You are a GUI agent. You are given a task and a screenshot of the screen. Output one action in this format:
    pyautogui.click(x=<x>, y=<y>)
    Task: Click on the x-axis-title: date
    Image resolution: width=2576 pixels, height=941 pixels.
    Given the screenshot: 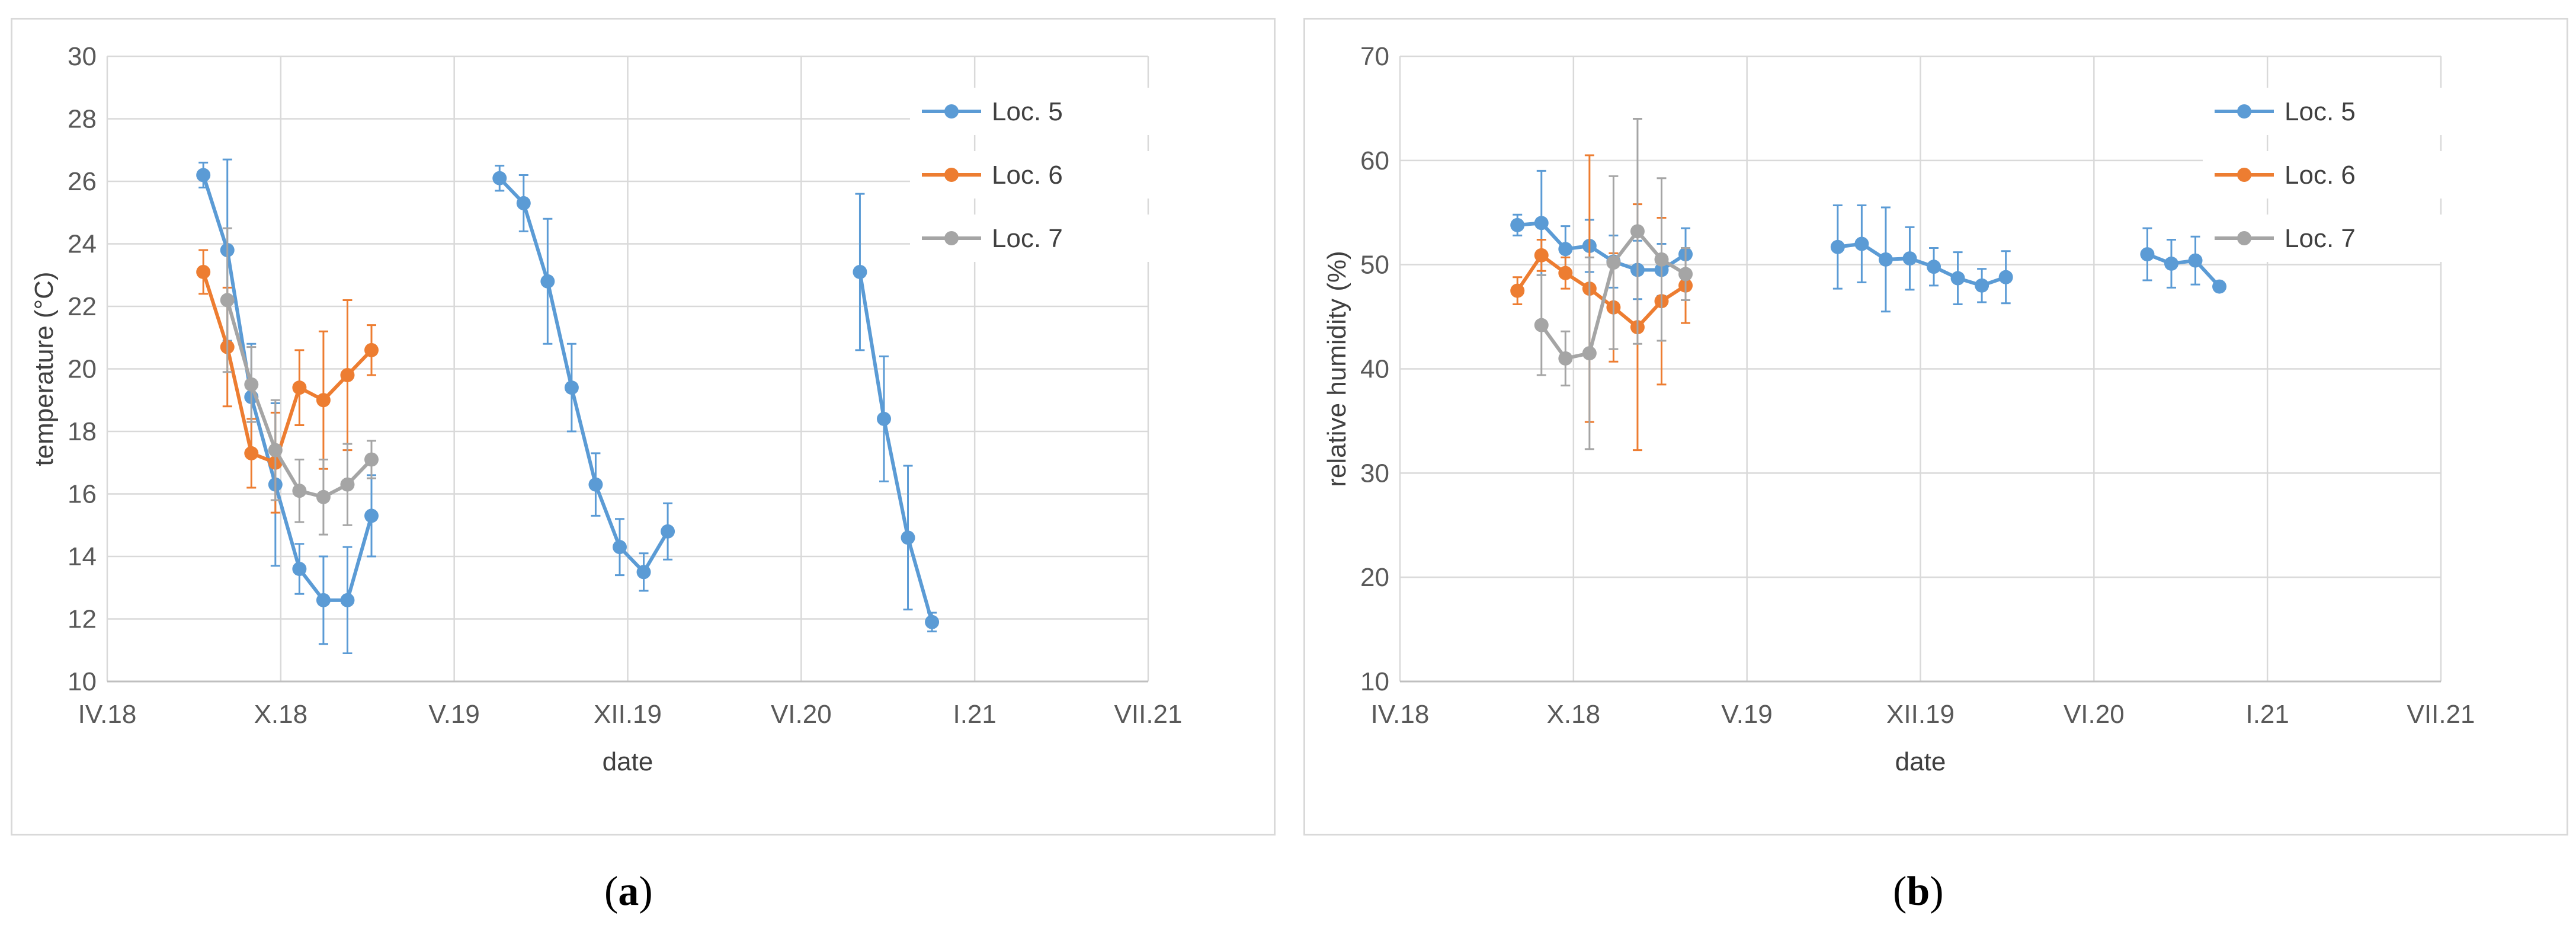 What is the action you would take?
    pyautogui.click(x=1920, y=761)
    